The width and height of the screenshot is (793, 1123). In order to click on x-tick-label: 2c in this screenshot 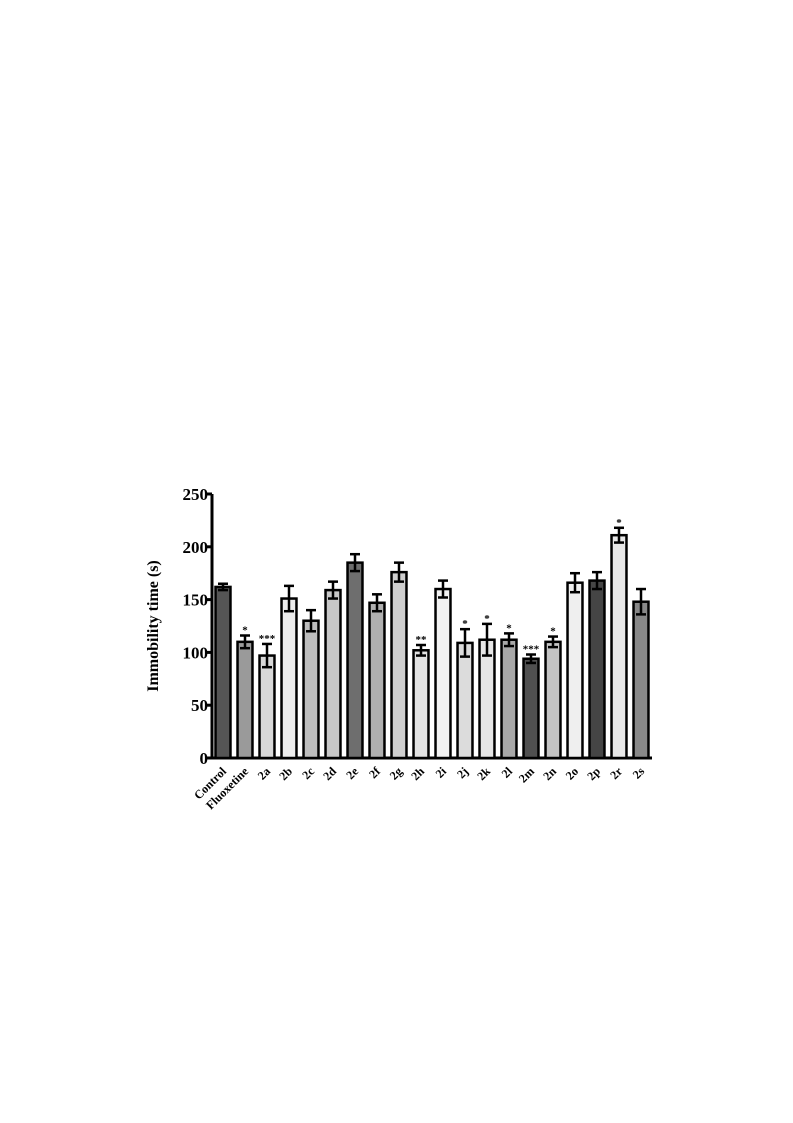, I will do `click(308, 773)`.